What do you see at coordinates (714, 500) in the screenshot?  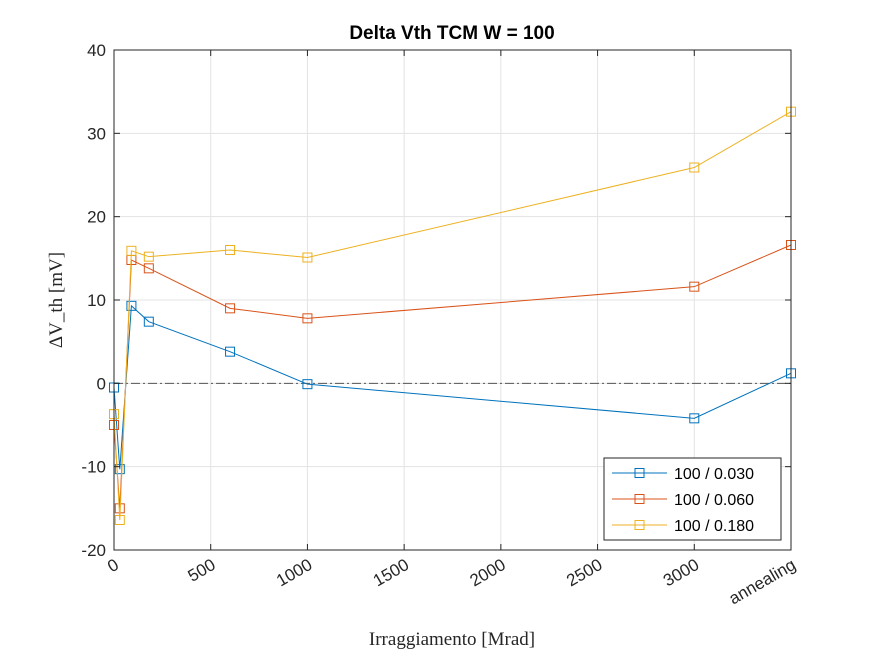 I see `legend-label: 100 / 0.060` at bounding box center [714, 500].